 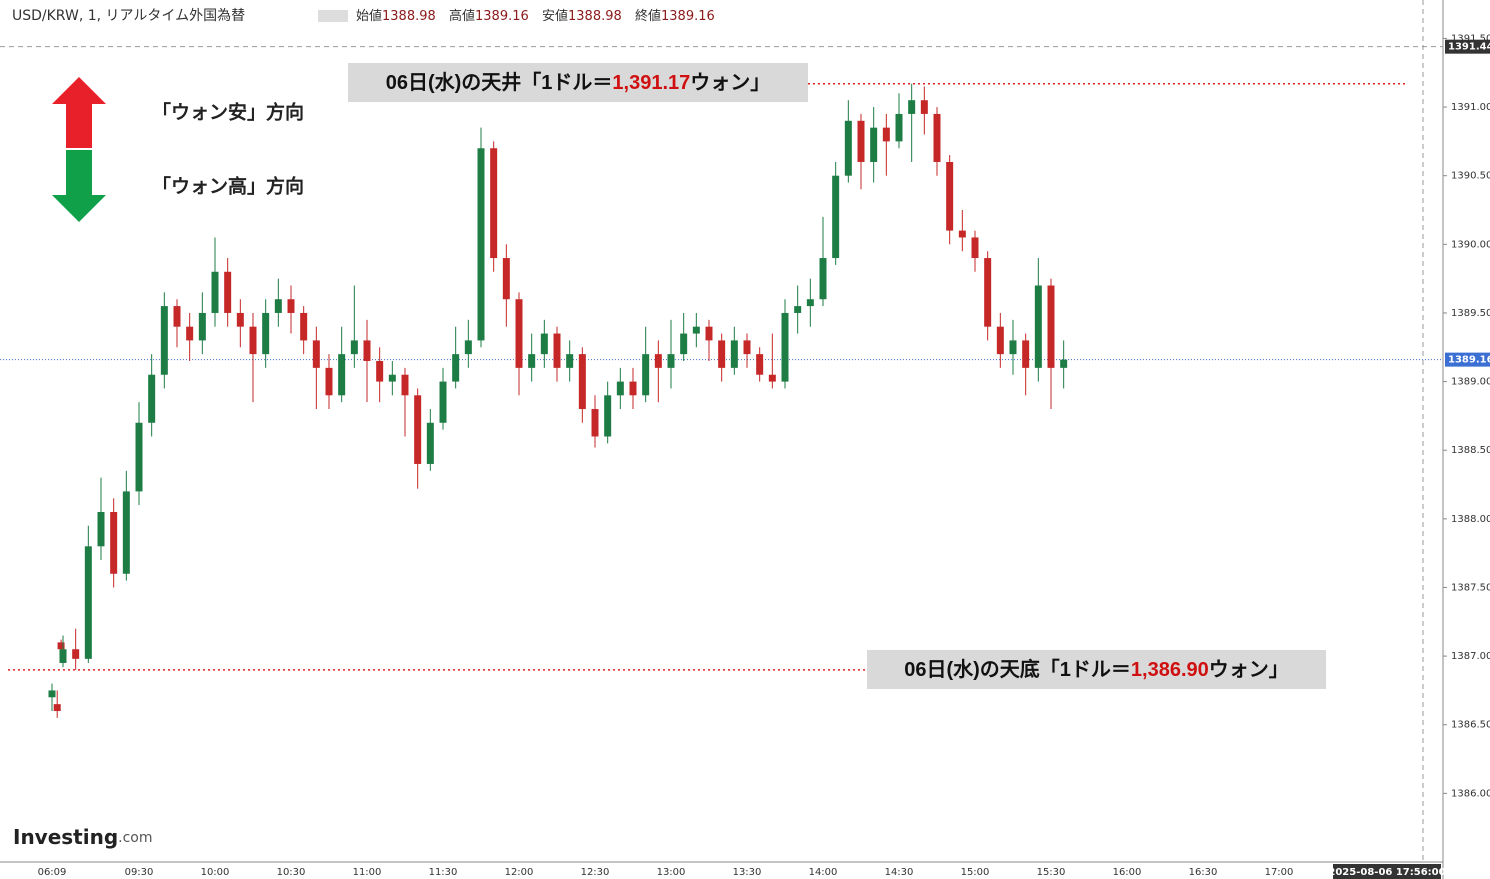 What do you see at coordinates (1469, 47) in the screenshot?
I see `crosshair-price-label: 1391.44` at bounding box center [1469, 47].